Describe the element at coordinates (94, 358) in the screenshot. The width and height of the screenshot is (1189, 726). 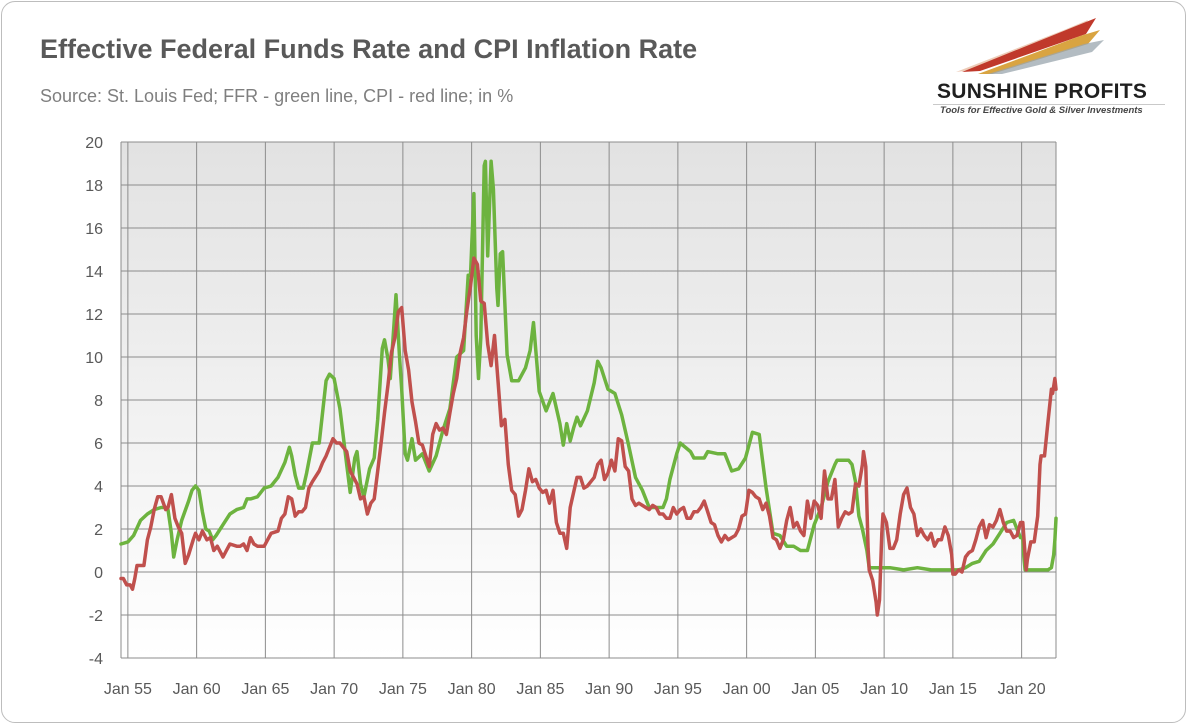
I see `y-tick-label: 10` at that location.